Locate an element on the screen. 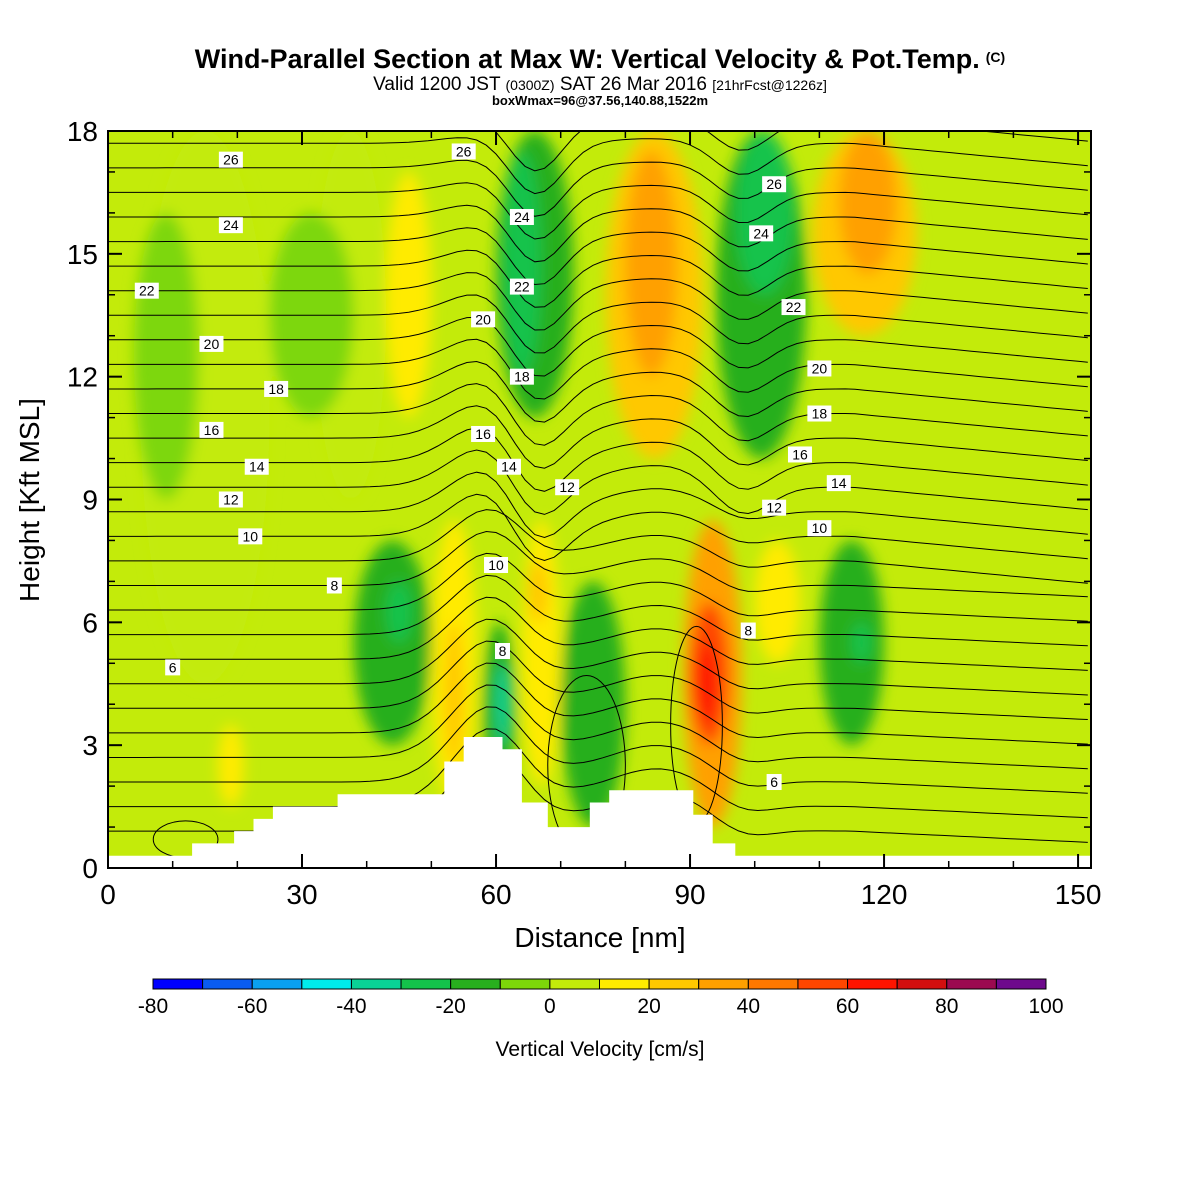  theta-label-text: 8 is located at coordinates (748, 631).